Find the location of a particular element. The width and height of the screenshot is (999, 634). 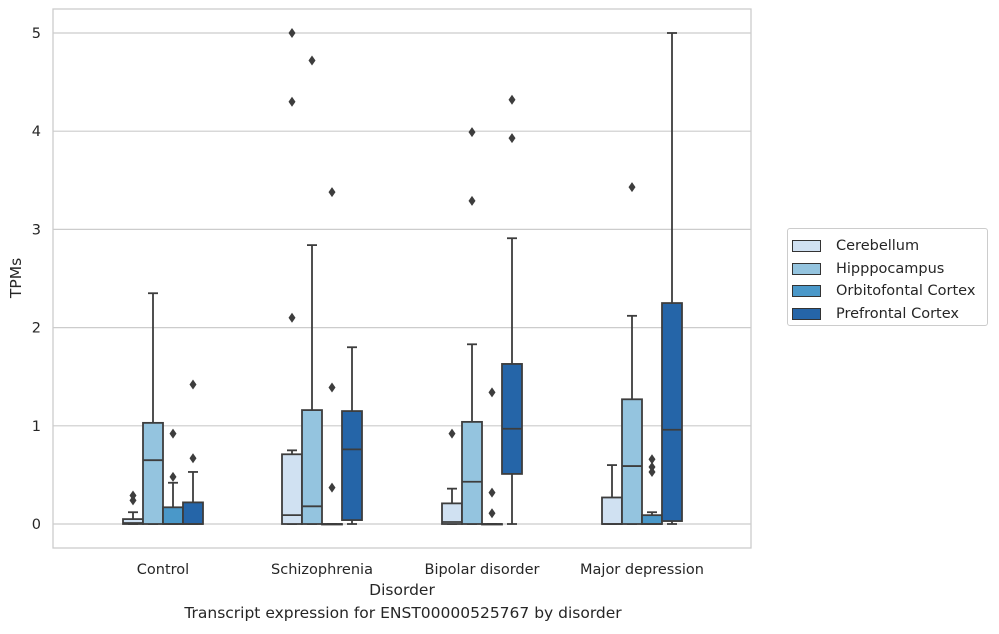

legend-item-cerebellum: Cerebellum is located at coordinates (889, 246).